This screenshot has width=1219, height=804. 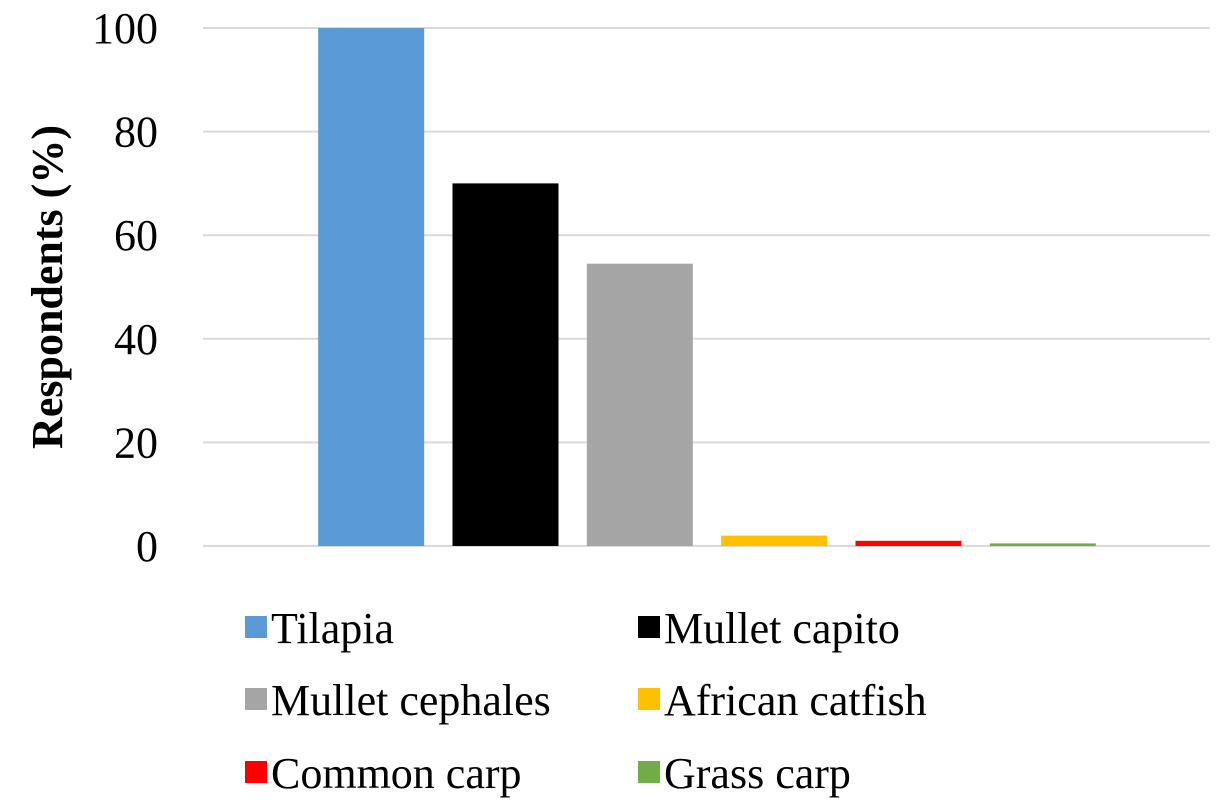 I want to click on y-tick-label: 0, so click(x=147, y=546).